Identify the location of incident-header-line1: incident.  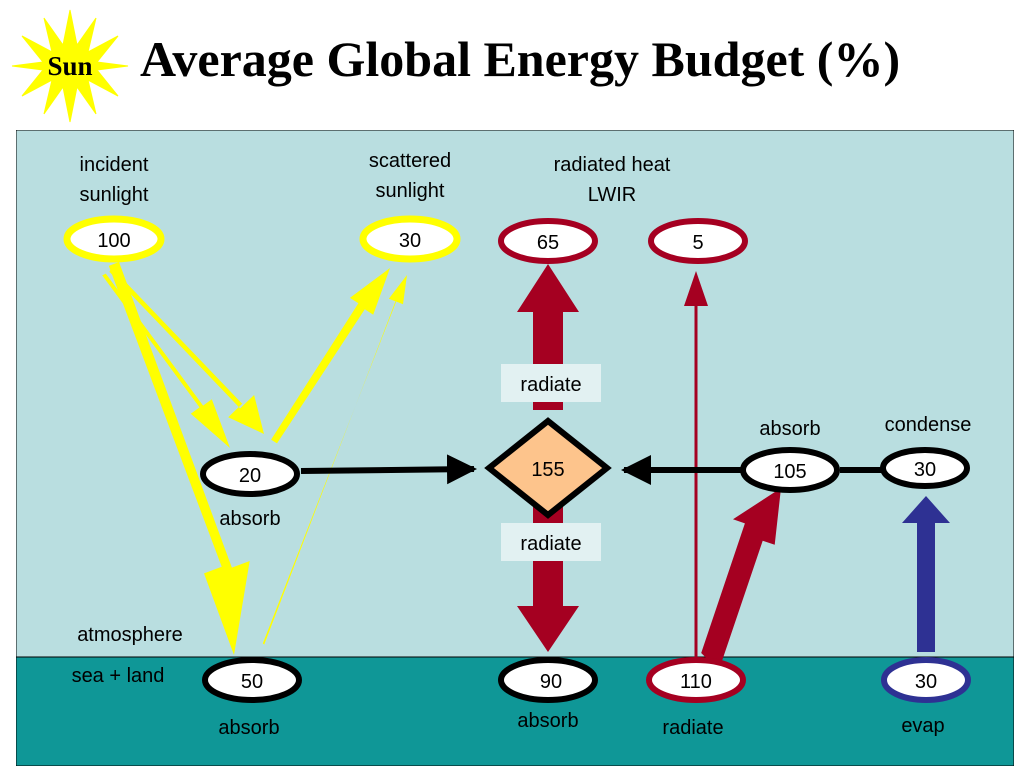
(114, 165).